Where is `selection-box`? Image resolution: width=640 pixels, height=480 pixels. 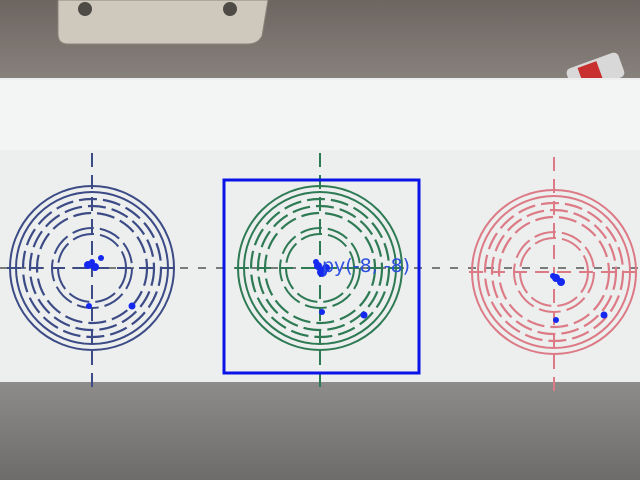
selection-box is located at coordinates (321, 276).